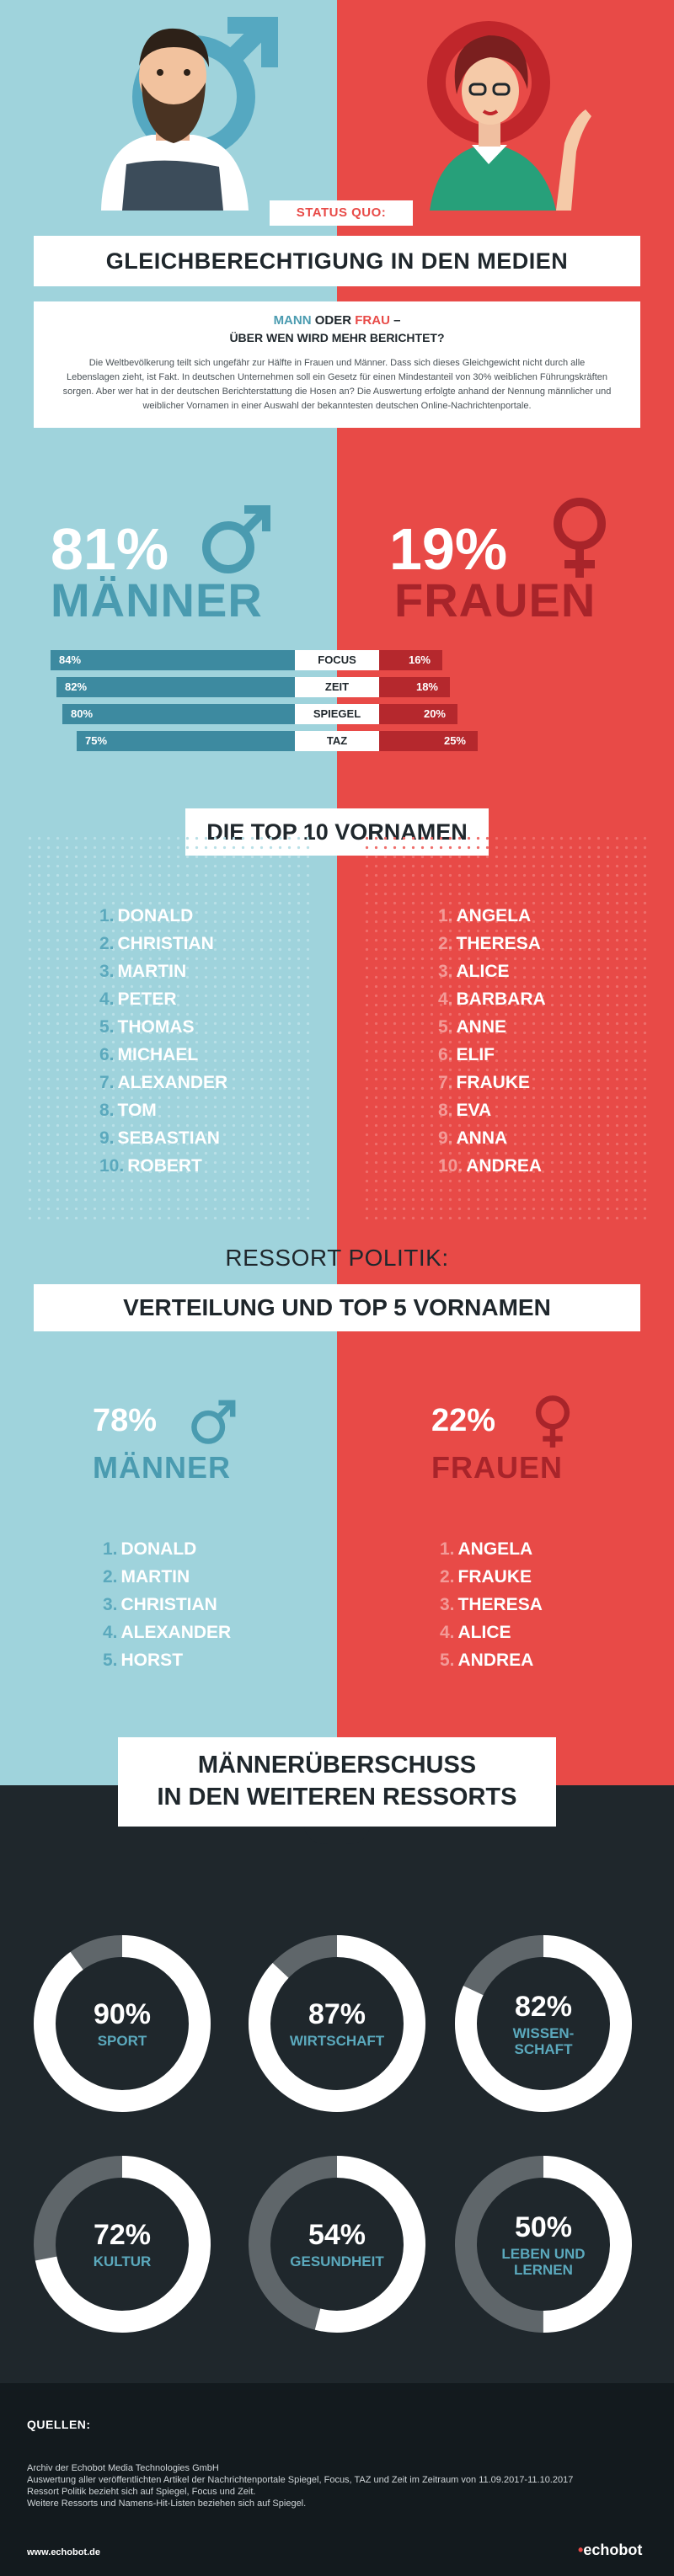  I want to click on surplus-title-line2: IN DEN WEITEREN RESSORTS, so click(337, 1797).